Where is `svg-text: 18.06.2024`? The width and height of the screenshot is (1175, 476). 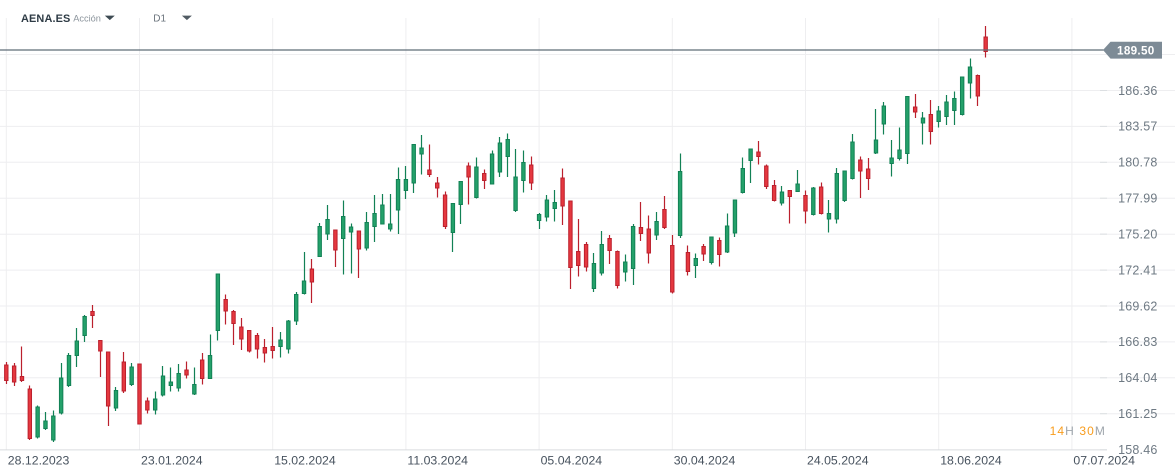
svg-text: 18.06.2024 is located at coordinates (971, 461).